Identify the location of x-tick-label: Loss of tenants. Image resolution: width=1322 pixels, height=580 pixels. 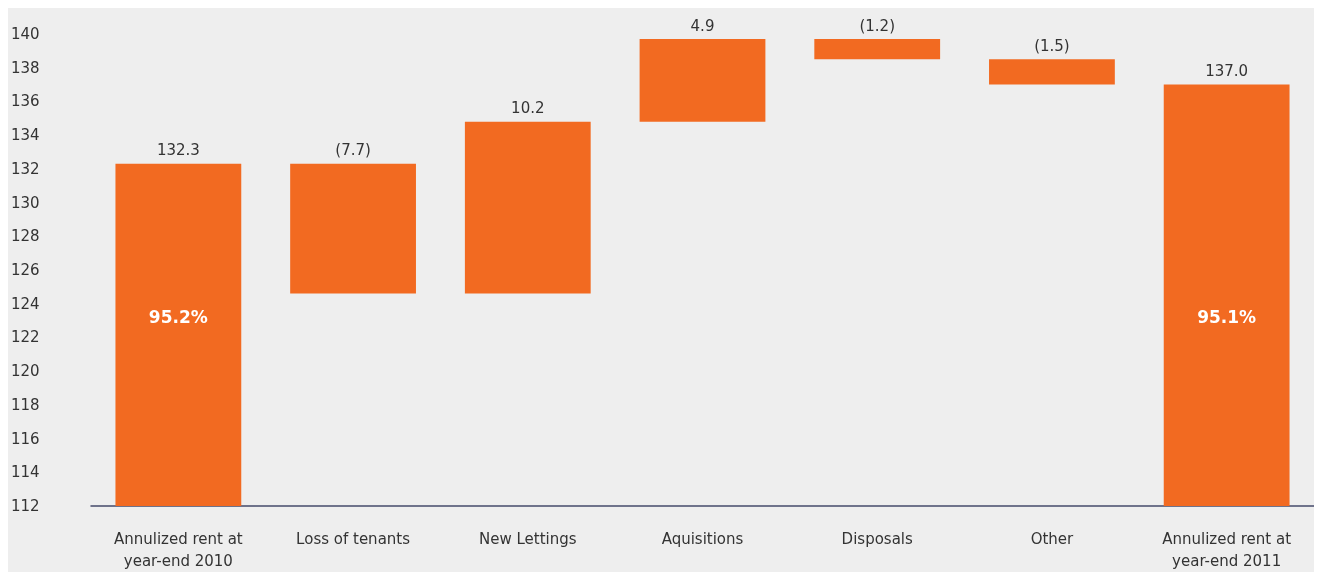
(353, 539).